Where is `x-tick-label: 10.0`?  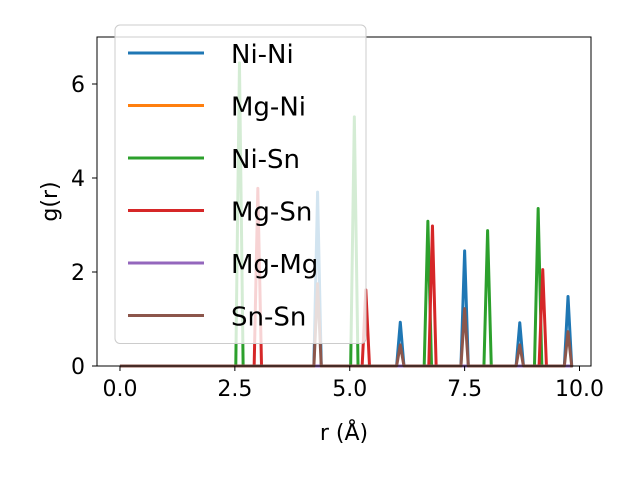 x-tick-label: 10.0 is located at coordinates (579, 389).